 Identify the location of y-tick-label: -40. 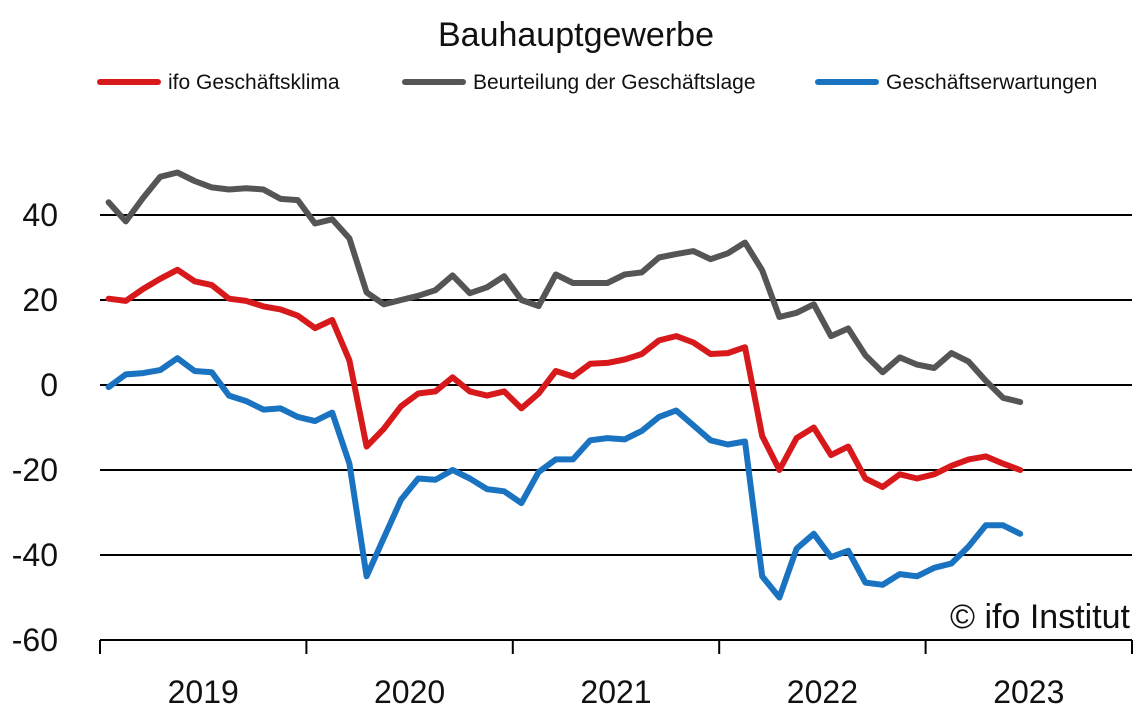
(35, 555).